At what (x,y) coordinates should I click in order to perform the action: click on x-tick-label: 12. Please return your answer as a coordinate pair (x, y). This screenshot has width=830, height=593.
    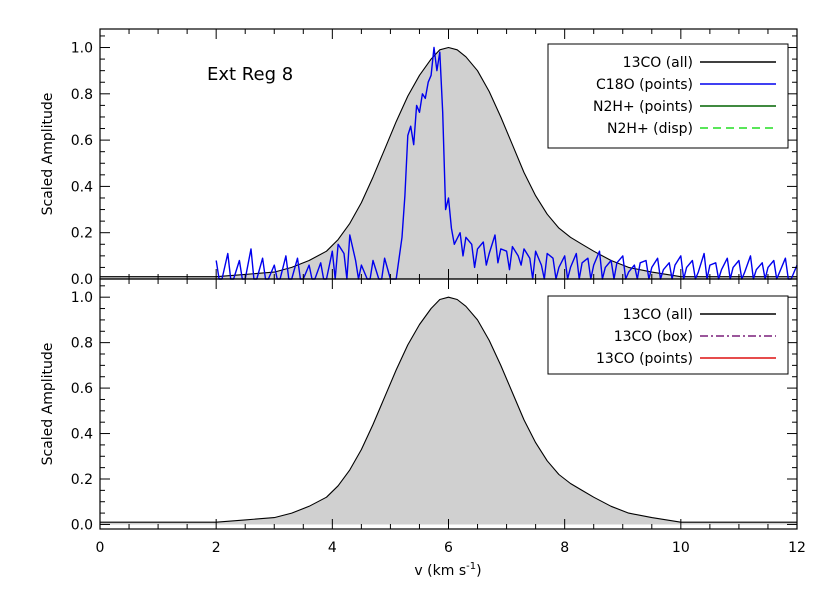
    Looking at the image, I should click on (797, 548).